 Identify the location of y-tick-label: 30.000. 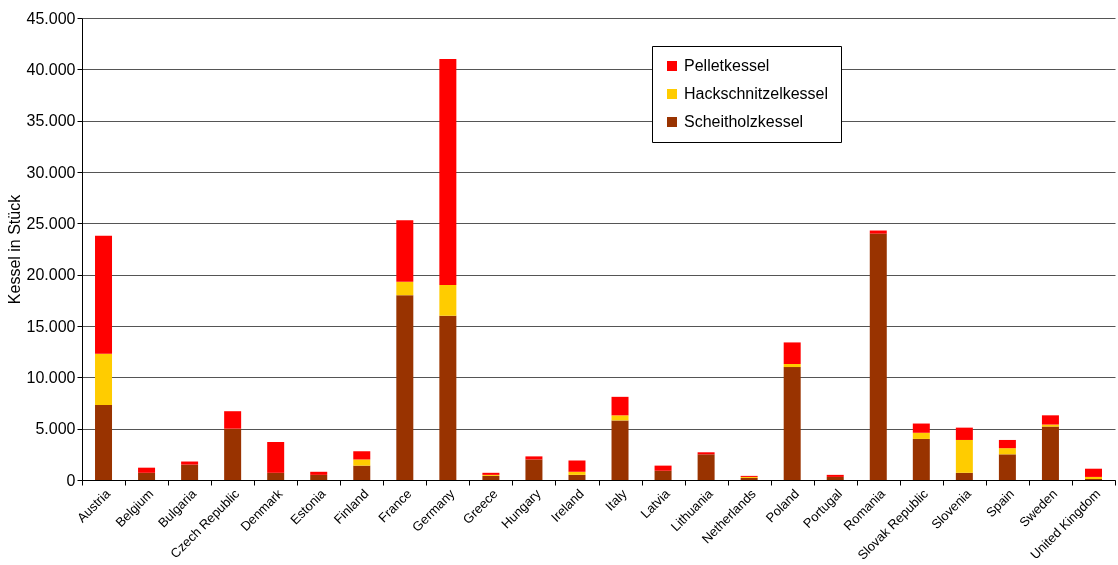
(51, 172).